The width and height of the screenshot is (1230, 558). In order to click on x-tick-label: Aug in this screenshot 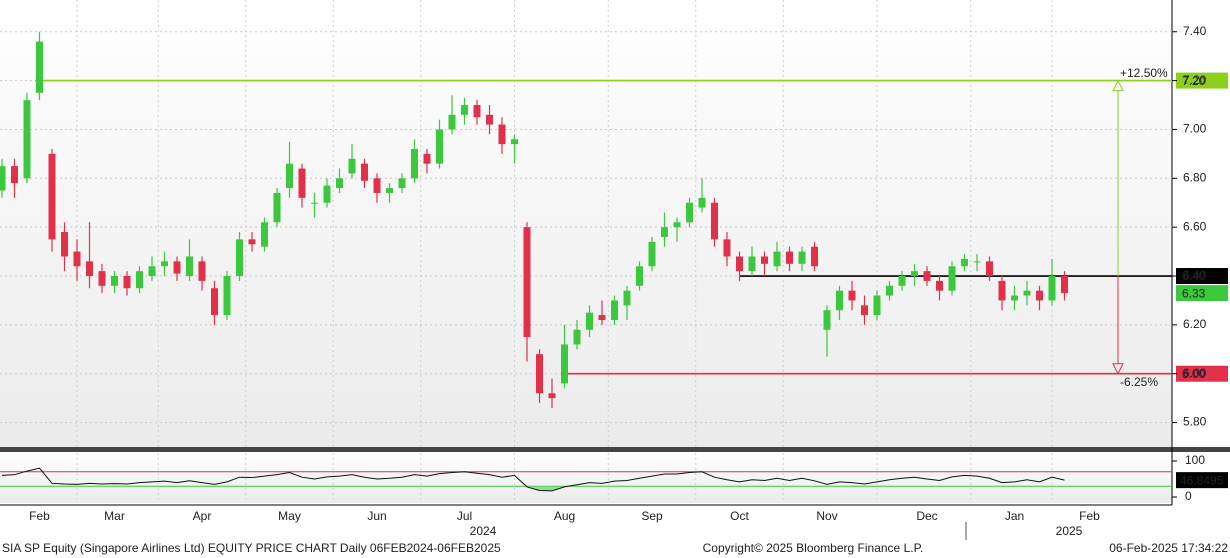, I will do `click(564, 516)`.